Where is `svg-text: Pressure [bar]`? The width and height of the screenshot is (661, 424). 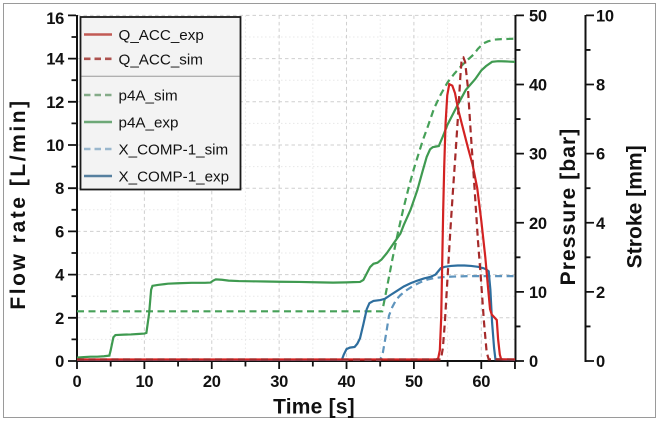 svg-text: Pressure [bar] is located at coordinates (568, 207).